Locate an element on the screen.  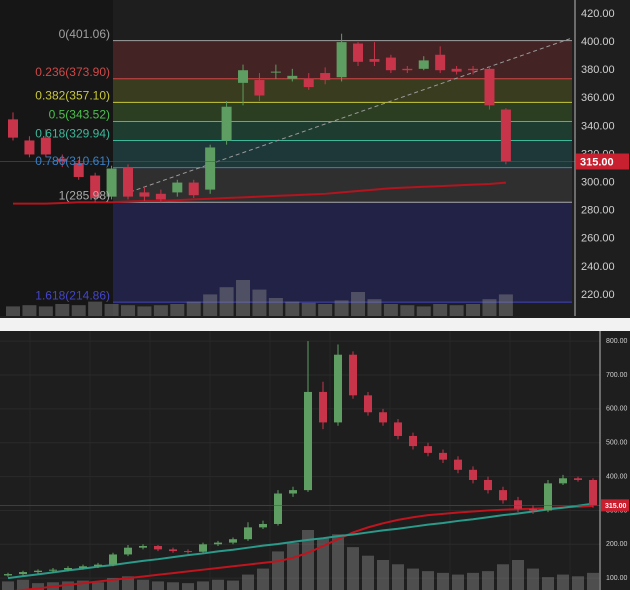
fib-label: 1(285.98) is located at coordinates (84, 195).